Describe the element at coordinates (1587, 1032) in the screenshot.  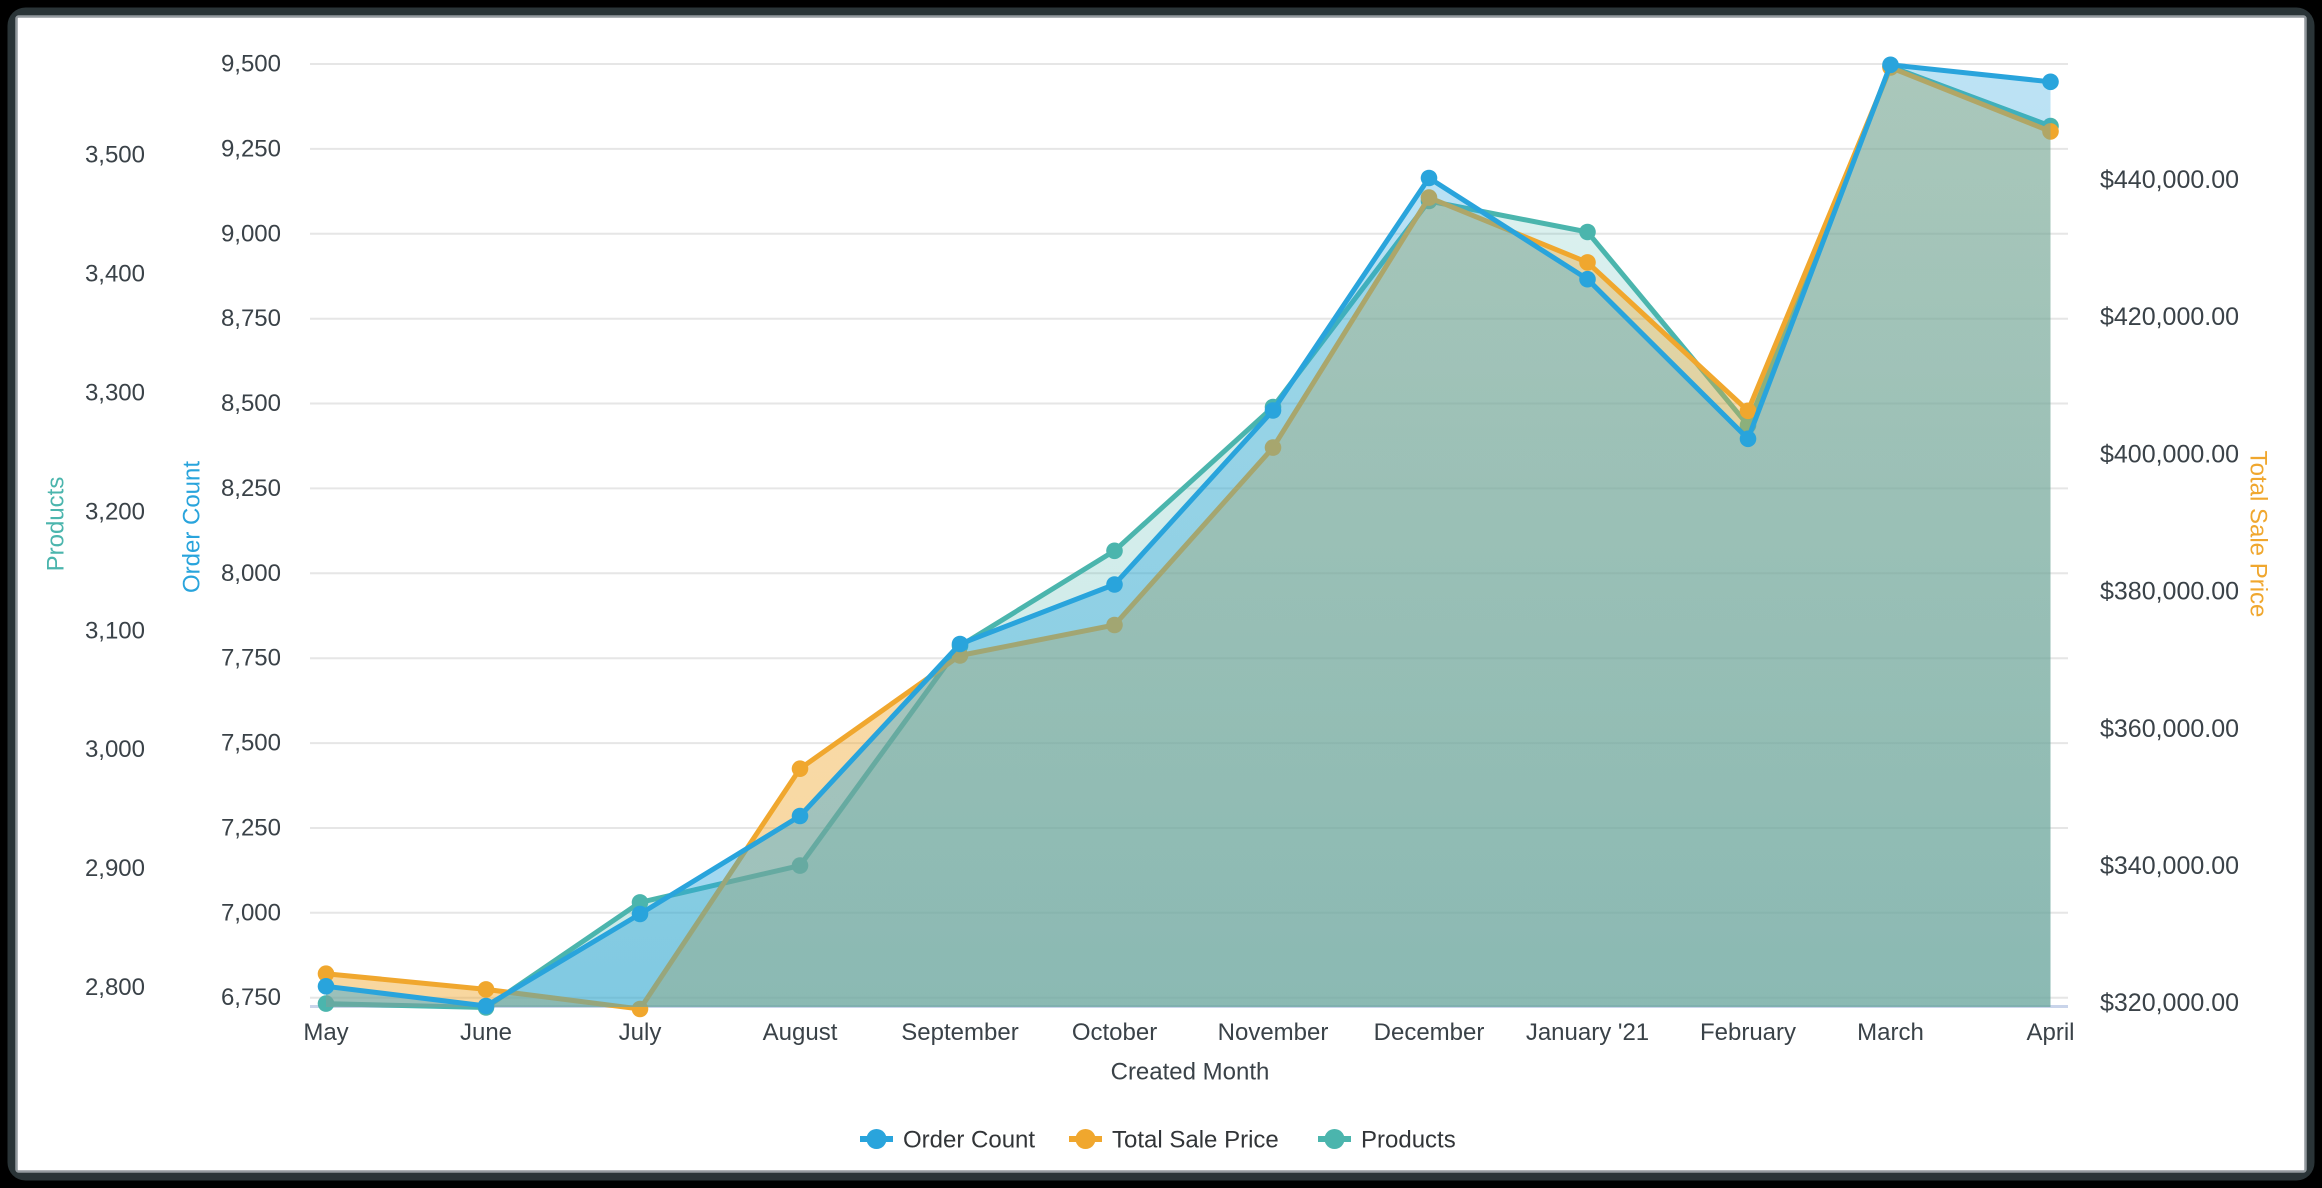
I see `svg-text: January '21` at that location.